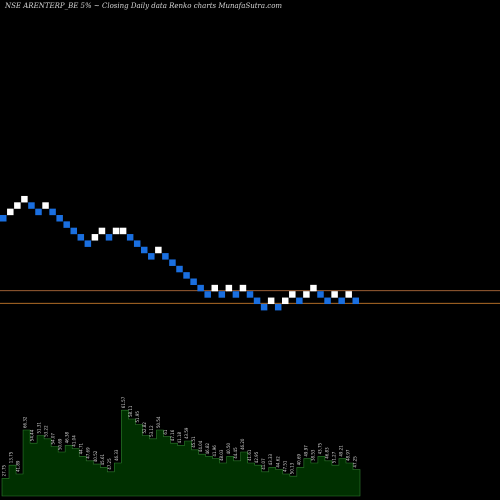 The height and width of the screenshot is (500, 500). Describe the element at coordinates (158, 422) in the screenshot. I see `volume-label: 50.54` at that location.